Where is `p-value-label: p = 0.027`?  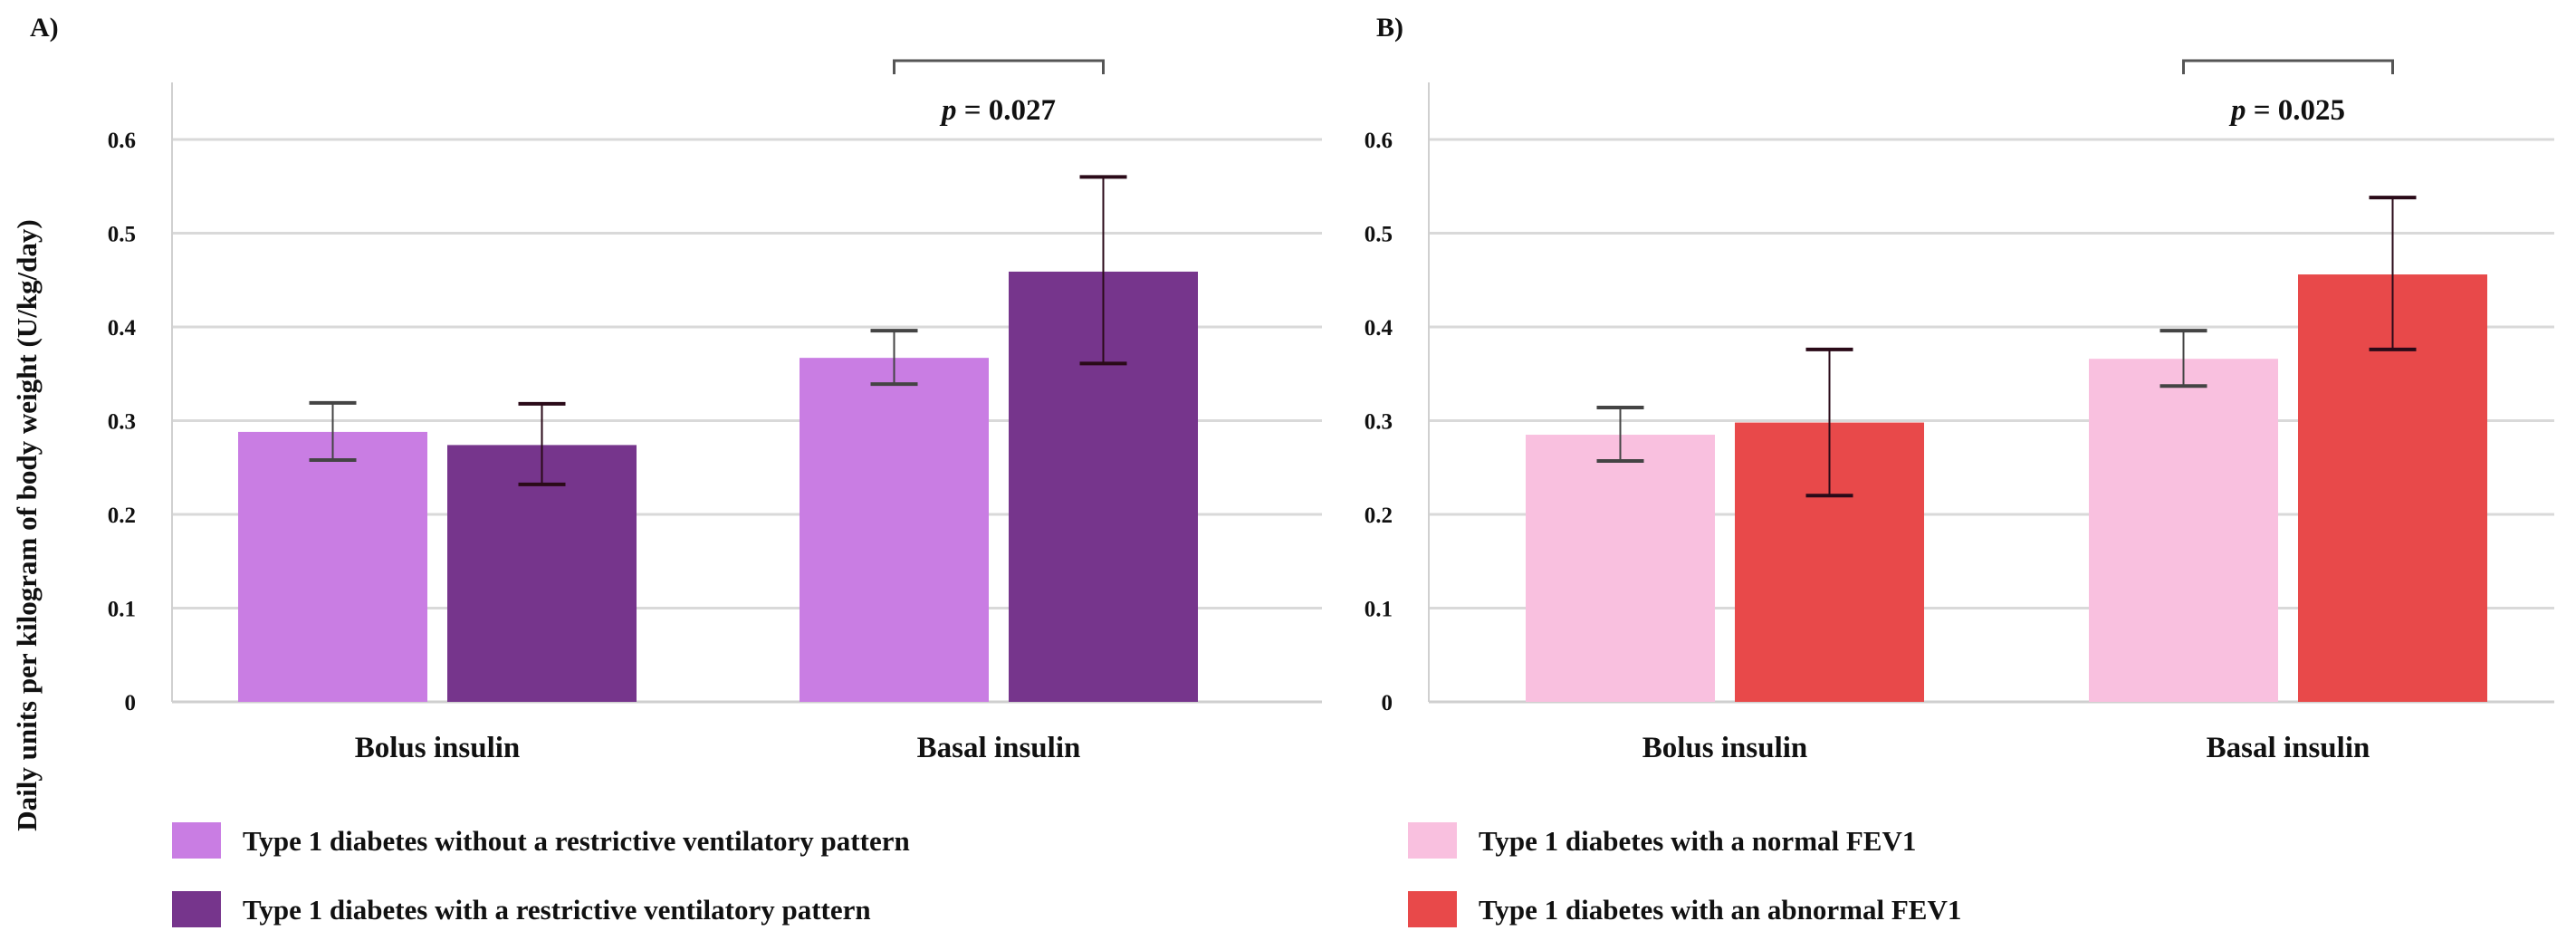 p-value-label: p = 0.027 is located at coordinates (997, 110).